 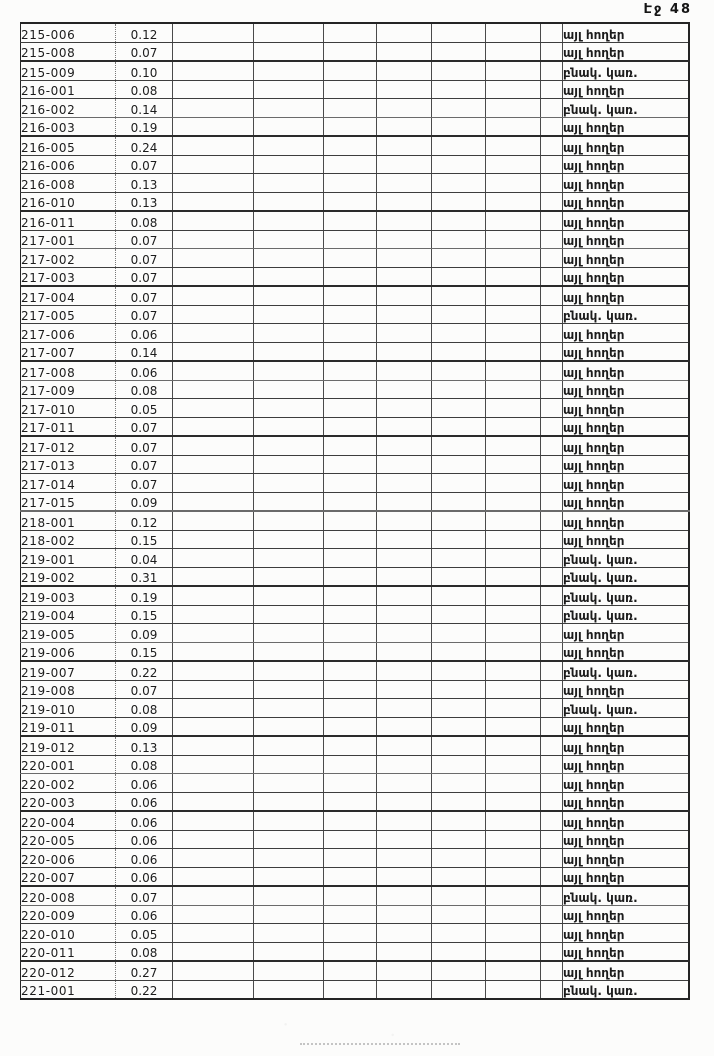 What do you see at coordinates (68, 333) in the screenshot?
I see `parcel-code-cell: 217-006` at bounding box center [68, 333].